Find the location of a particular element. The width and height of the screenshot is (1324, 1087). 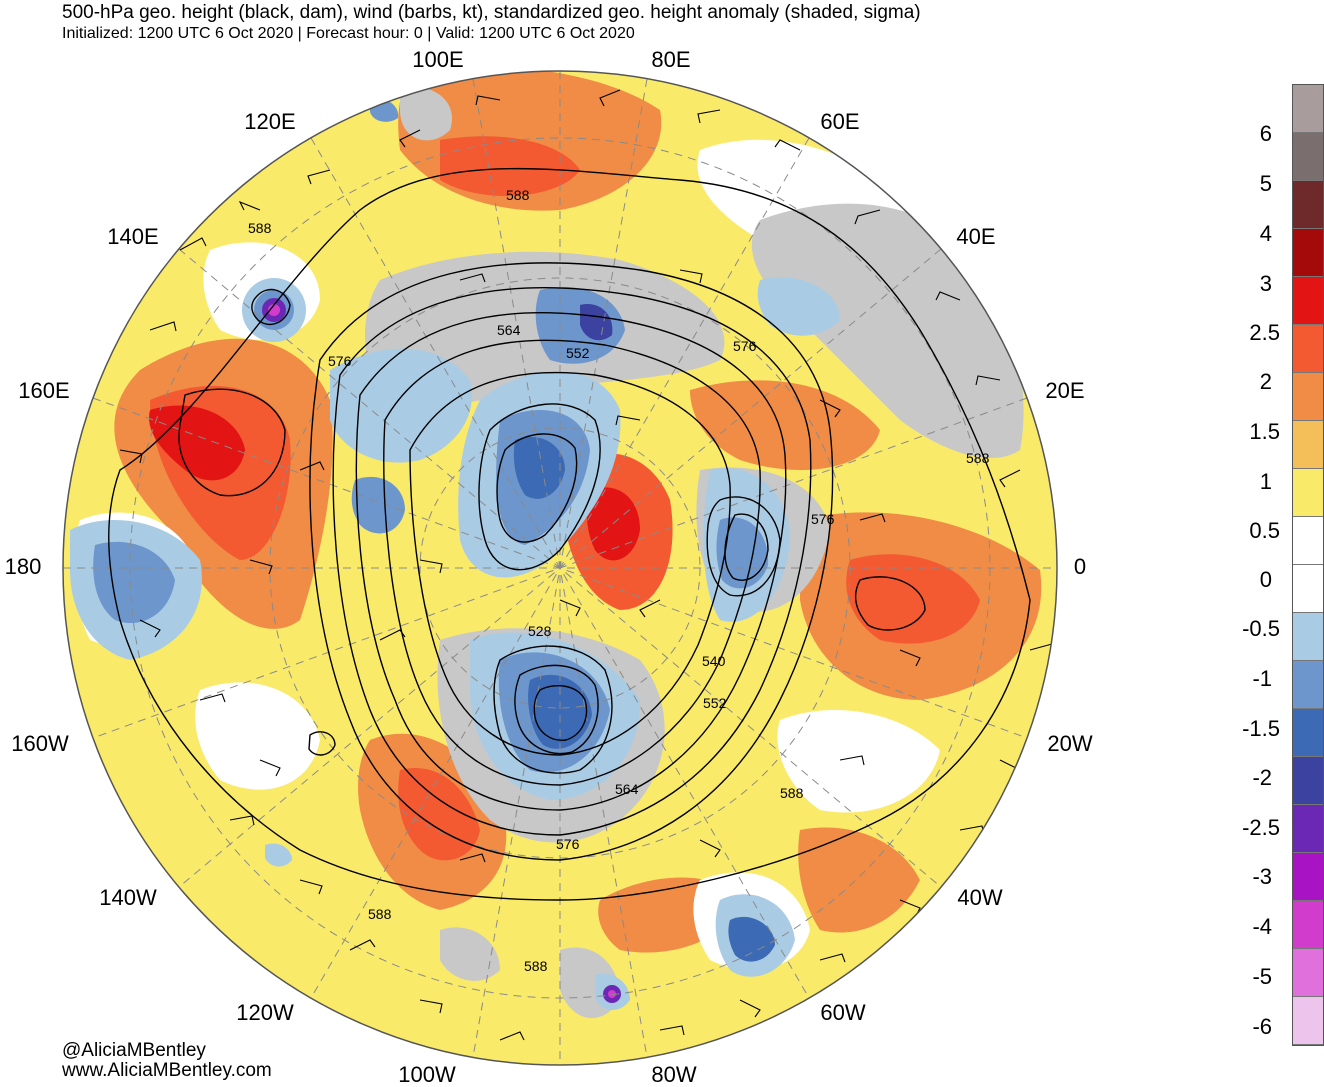

colorbar-label: -1.5 is located at coordinates (1261, 728).